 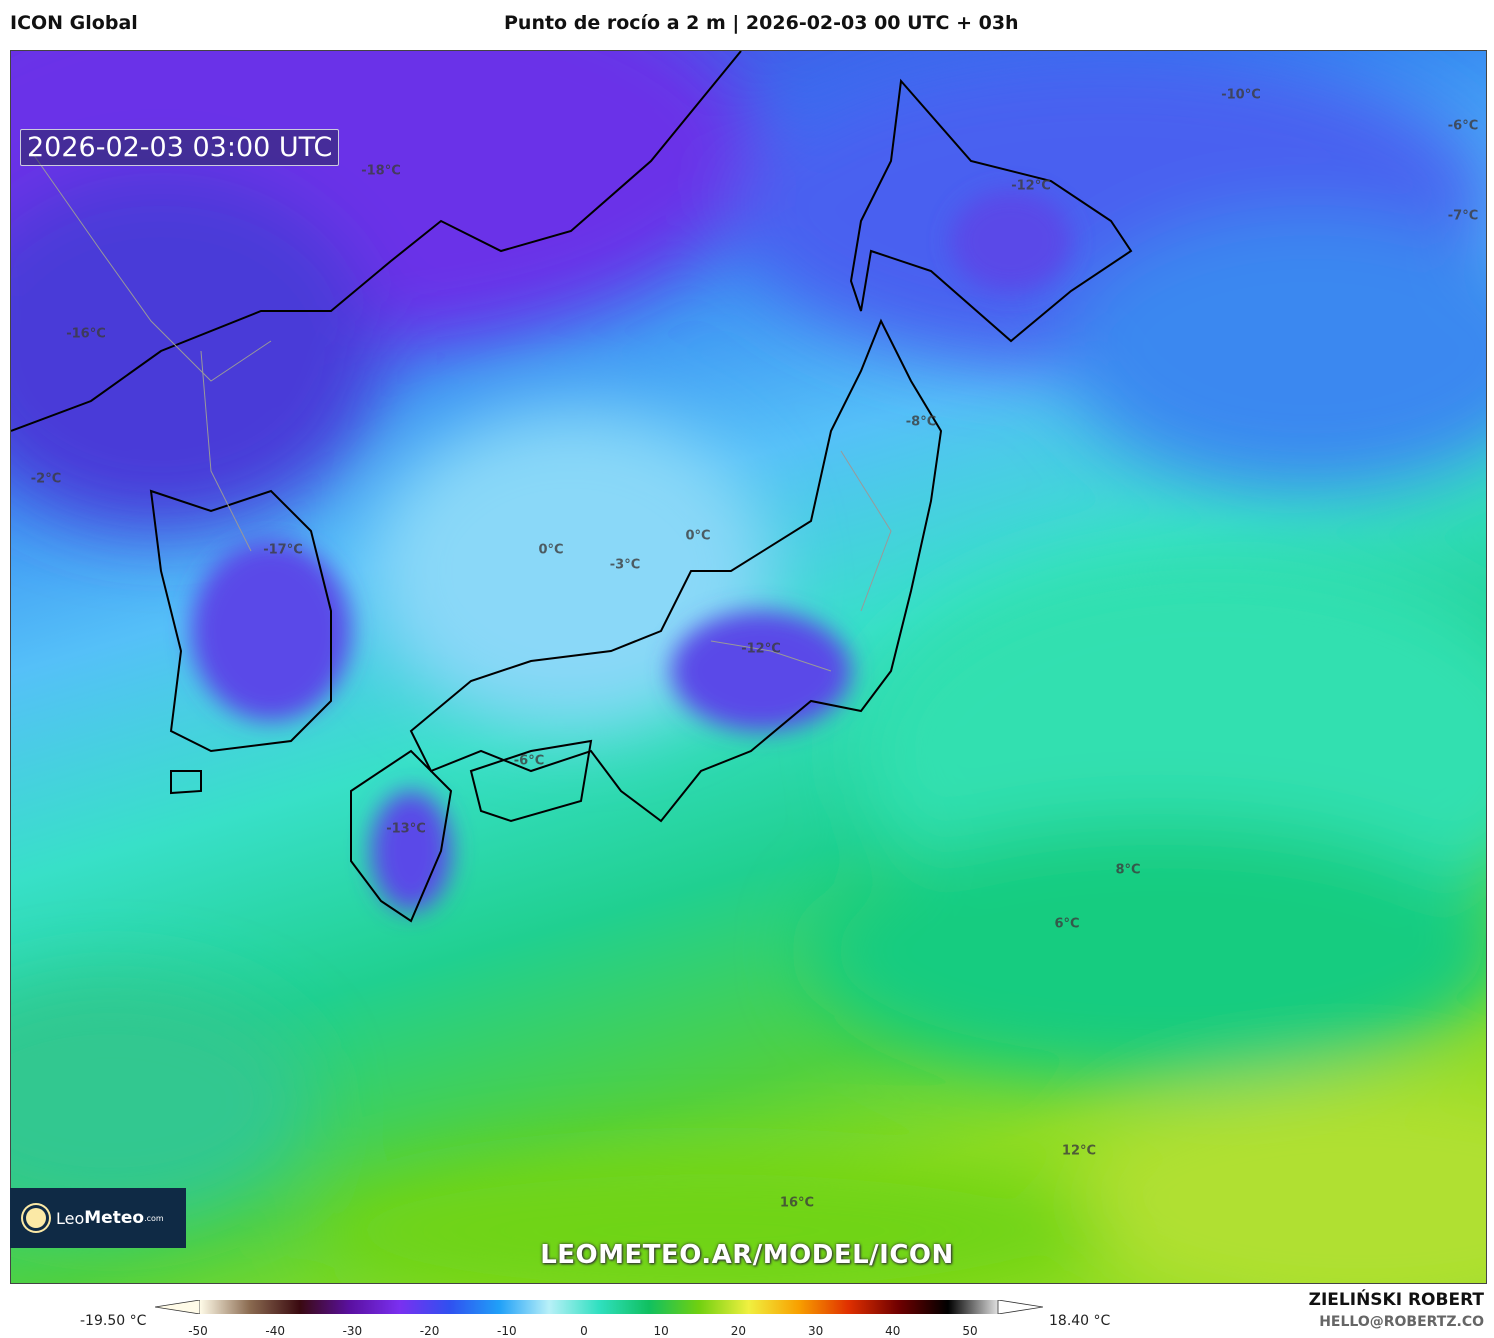 I want to click on valid-time-stamp: 2026-02-03 03:00 UTC, so click(x=180, y=147).